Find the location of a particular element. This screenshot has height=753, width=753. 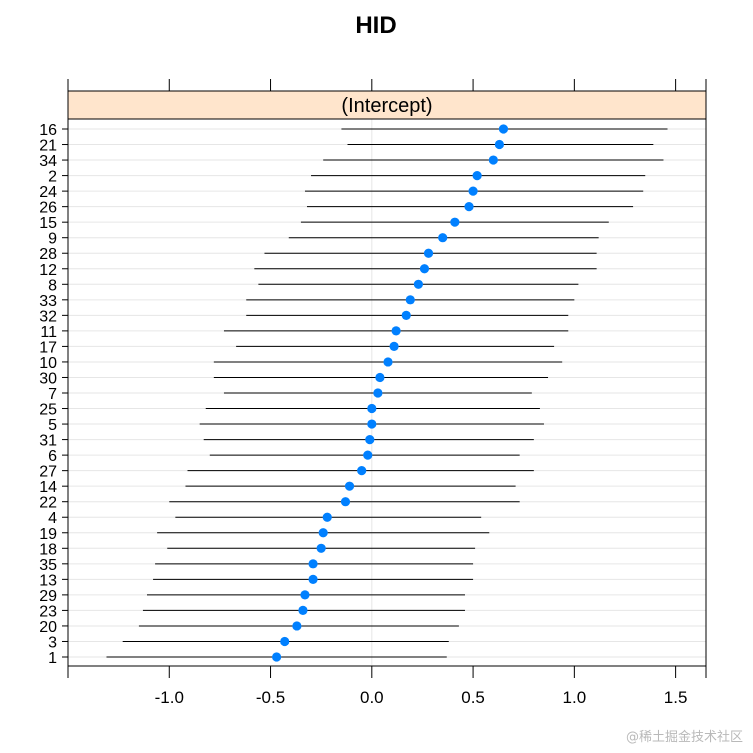

y-label-18: 18 is located at coordinates (48, 549).